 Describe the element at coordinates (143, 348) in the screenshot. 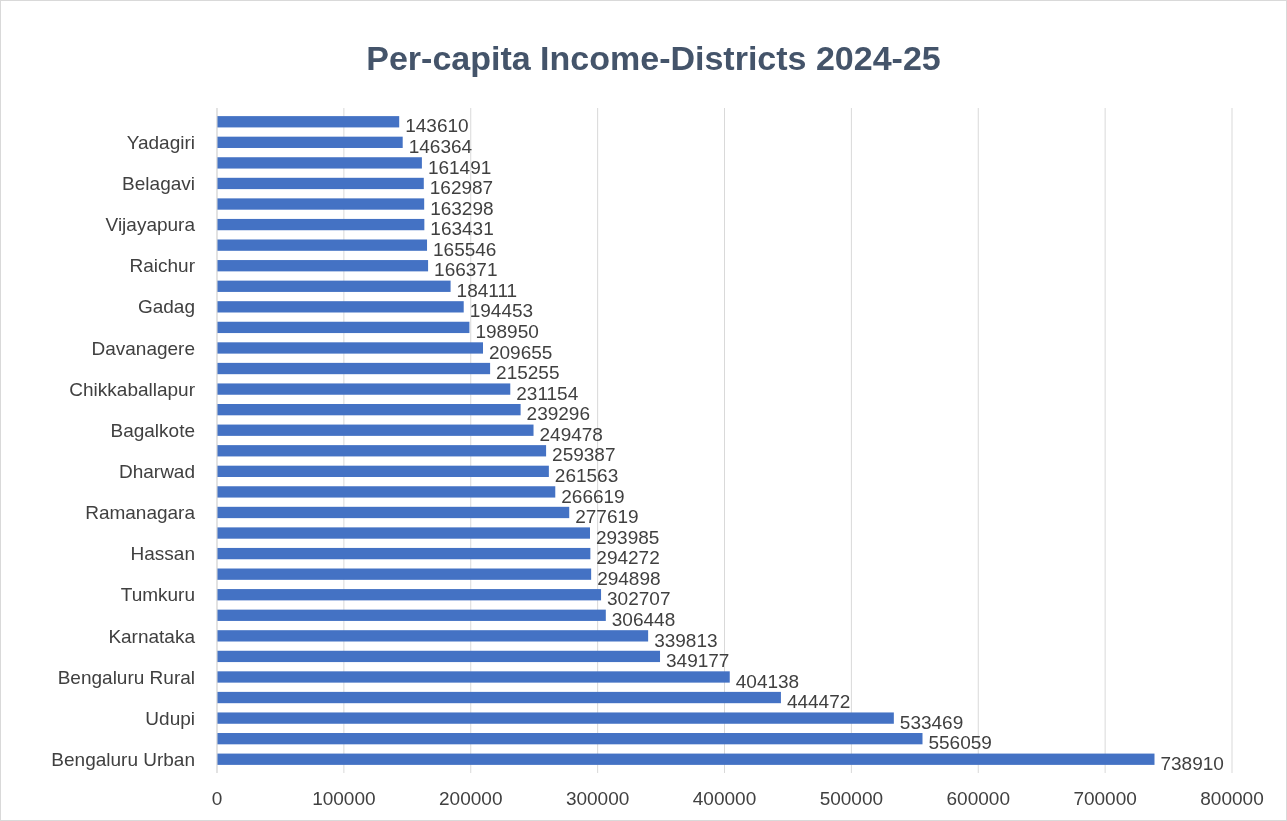

I see `y-tick-label: Davanagere` at that location.